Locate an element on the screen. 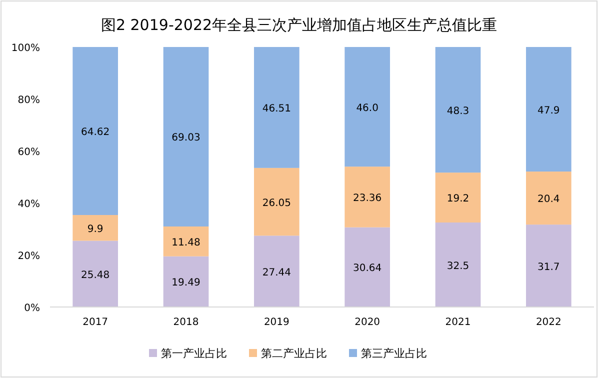 This screenshot has width=598, height=378. text: 20.4 is located at coordinates (549, 200).